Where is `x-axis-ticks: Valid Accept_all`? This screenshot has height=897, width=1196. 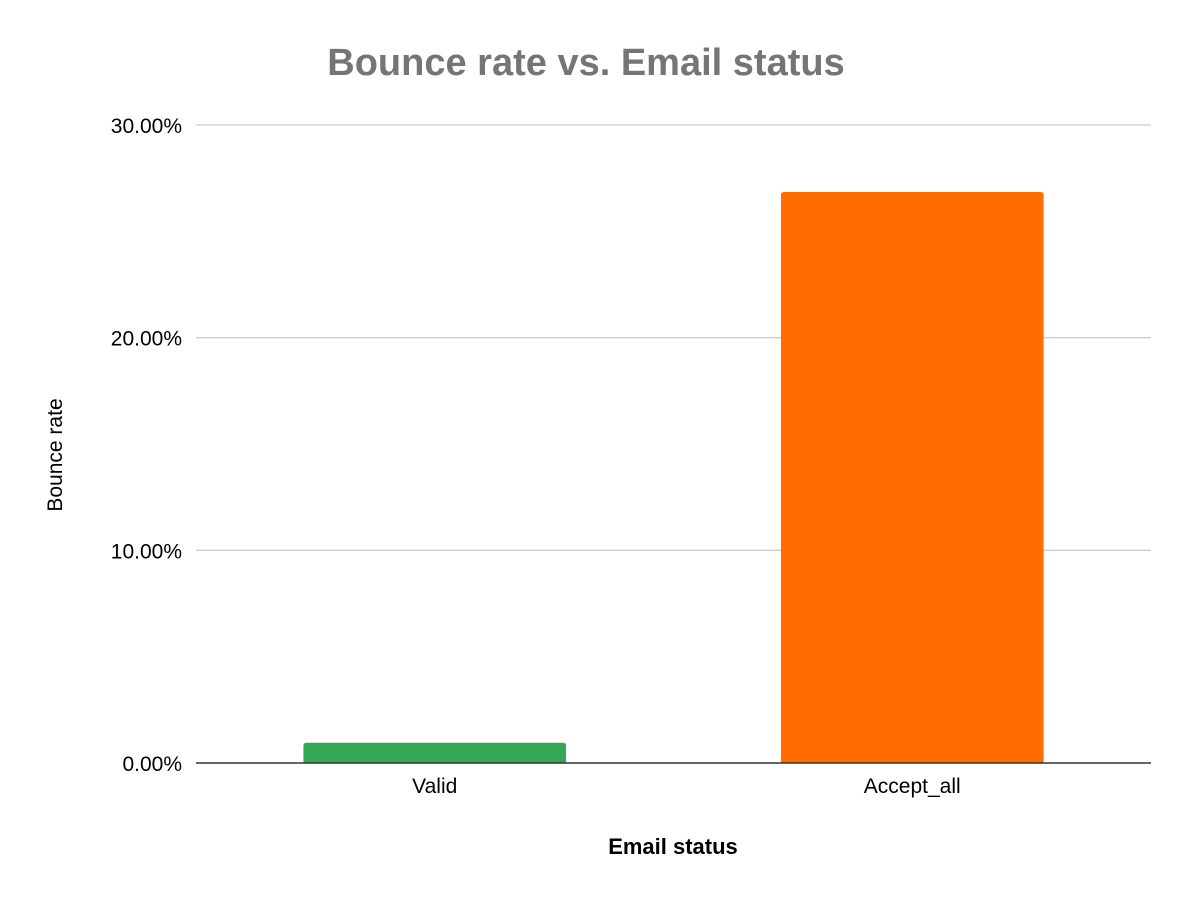
x-axis-ticks: Valid Accept_all is located at coordinates (686, 786).